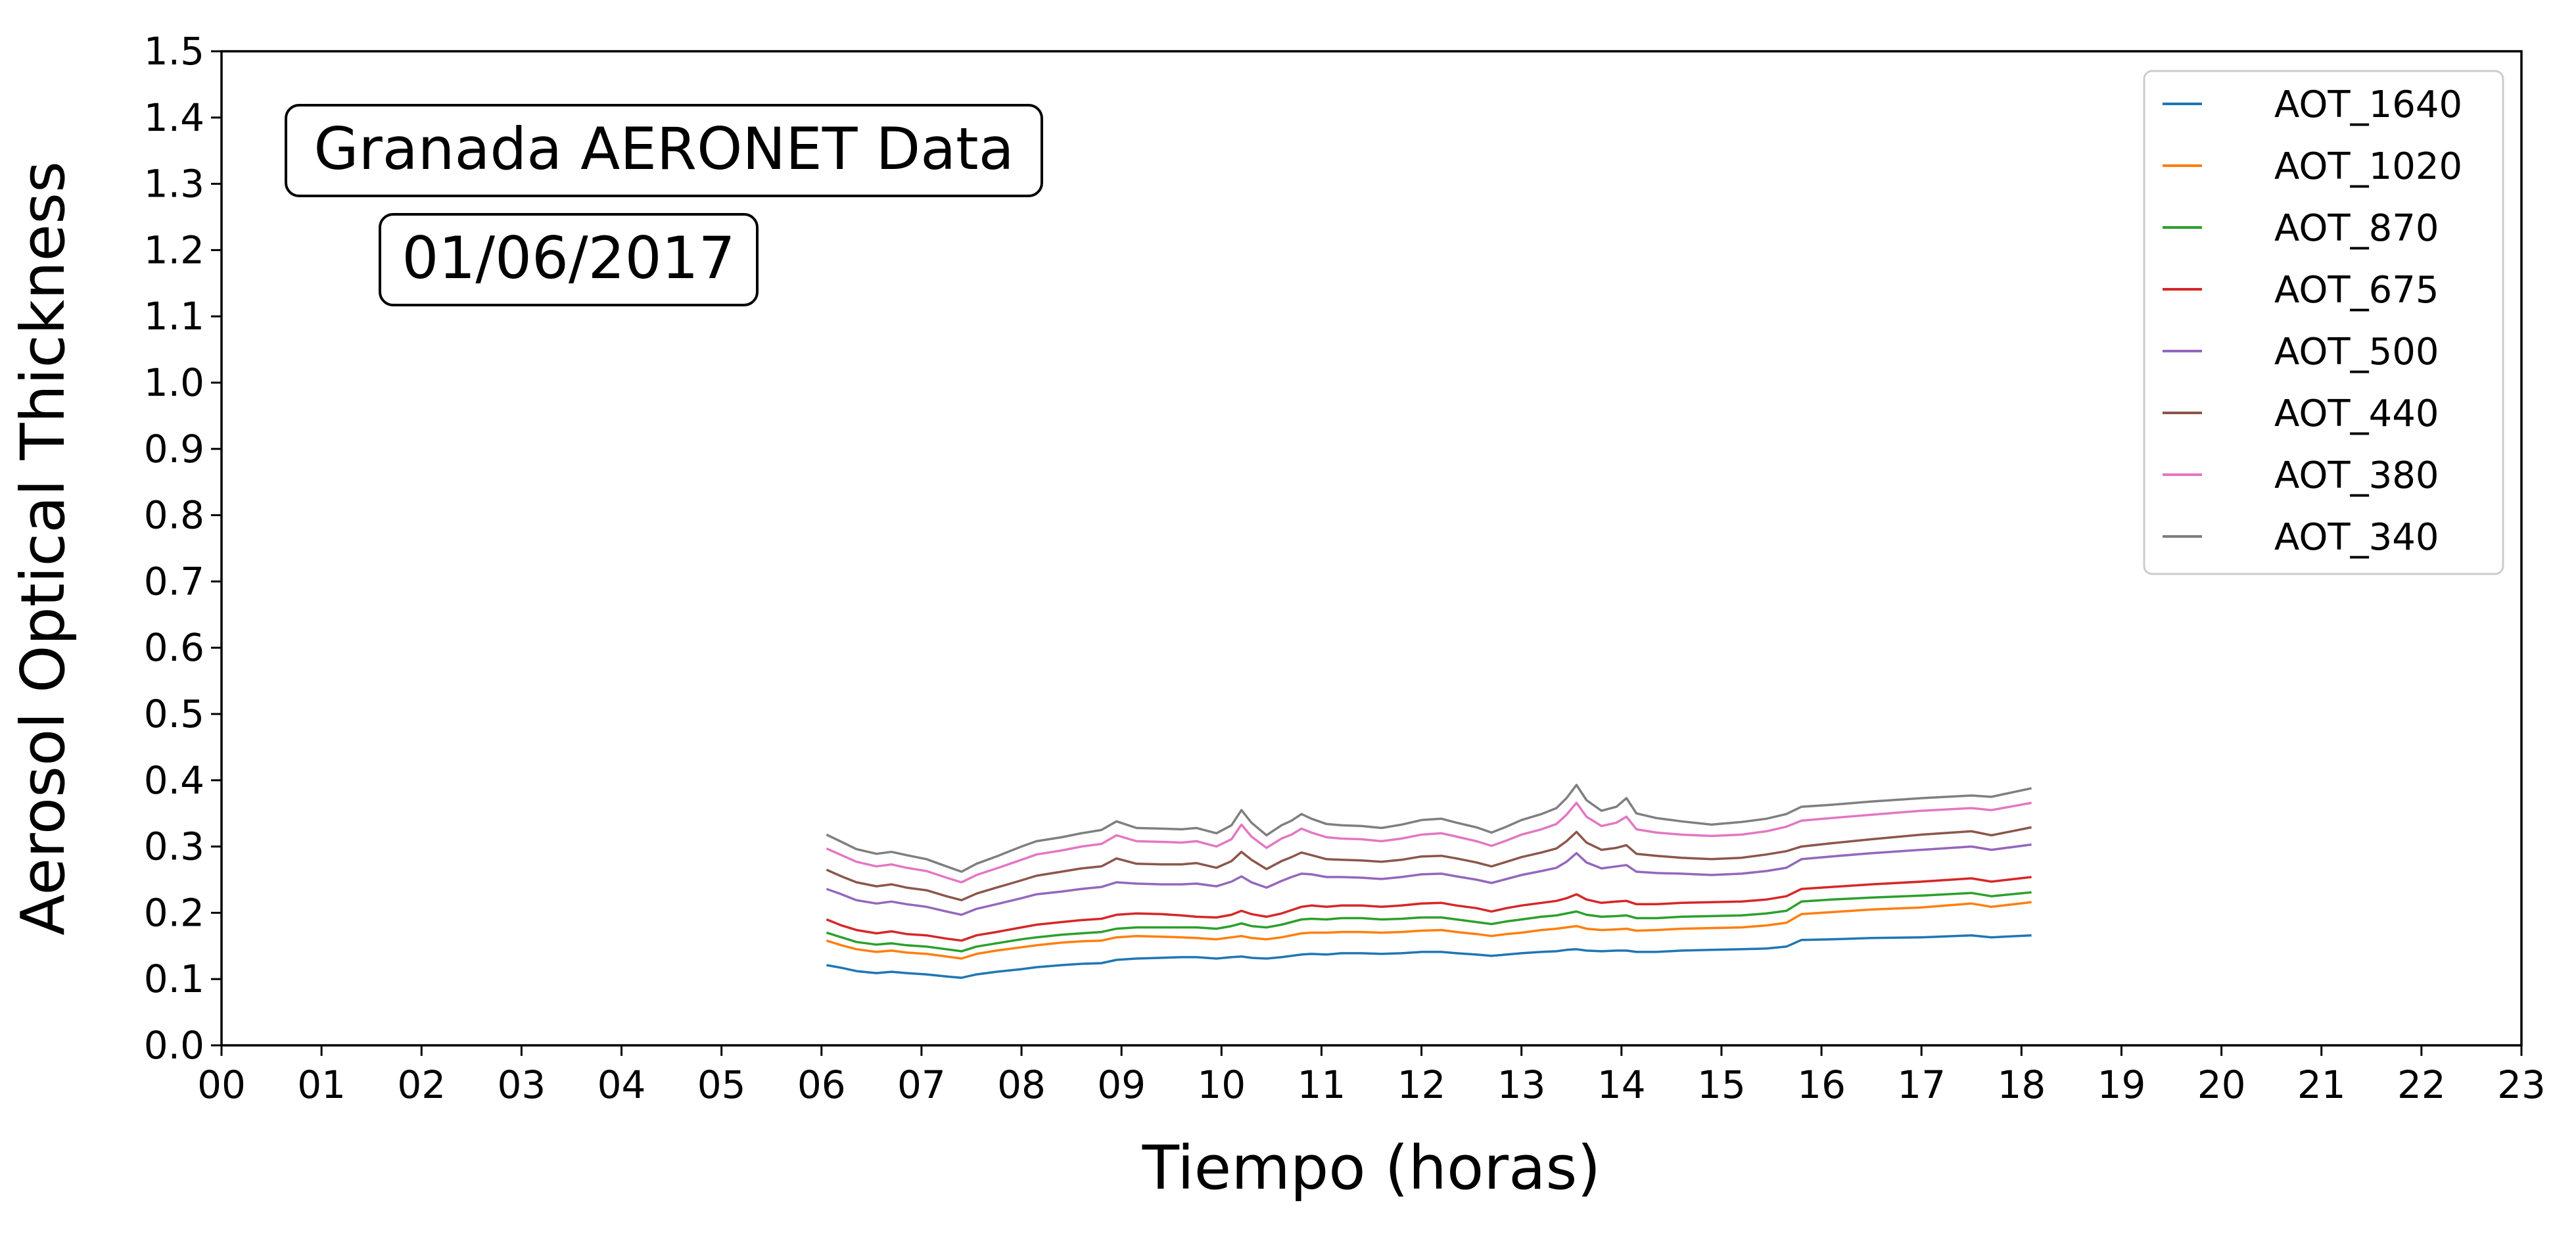 Image resolution: width=2576 pixels, height=1236 pixels. Describe the element at coordinates (174, 117) in the screenshot. I see `y-tick-label: 1.4` at that location.